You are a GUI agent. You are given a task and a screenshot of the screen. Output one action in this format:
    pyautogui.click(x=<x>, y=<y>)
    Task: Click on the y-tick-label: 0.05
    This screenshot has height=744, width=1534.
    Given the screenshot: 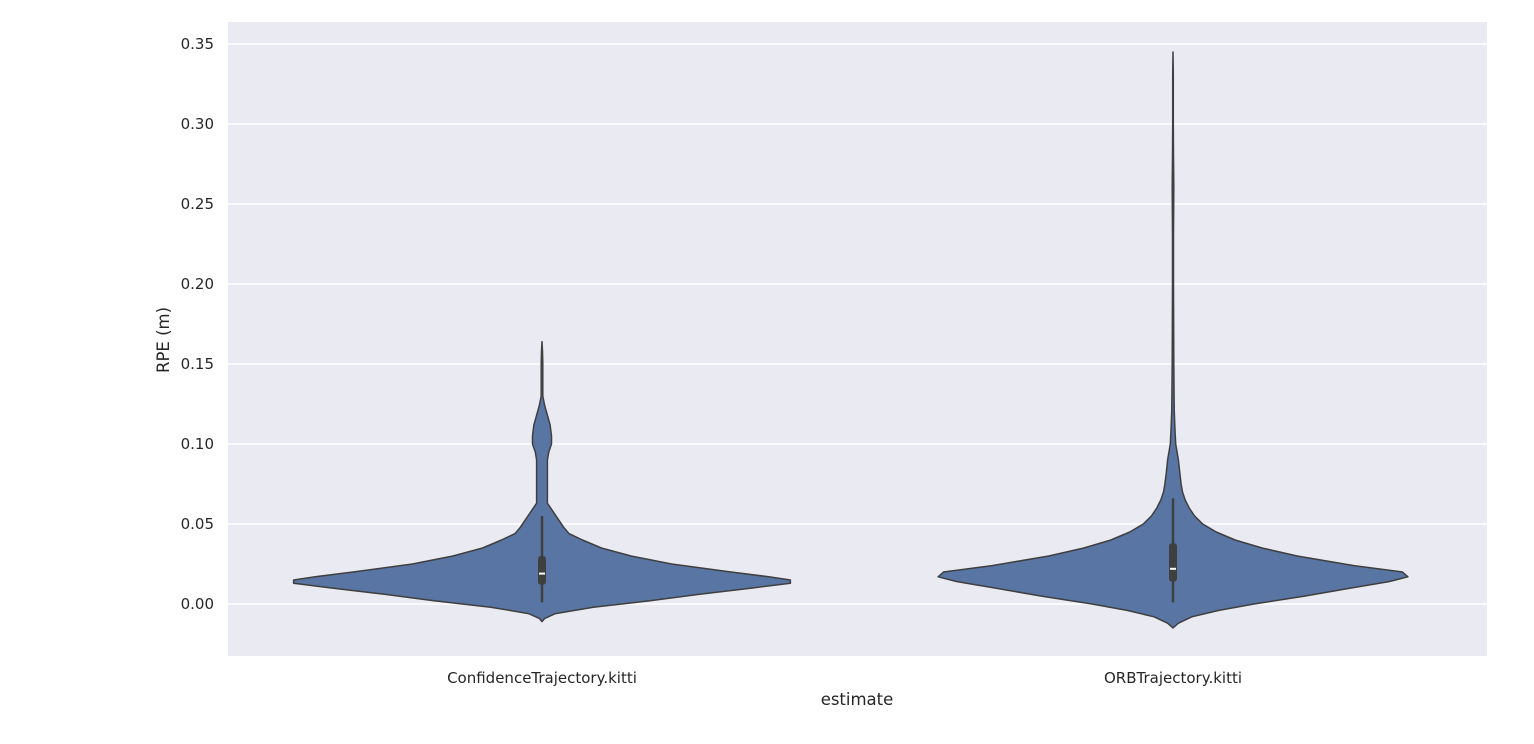 What is the action you would take?
    pyautogui.click(x=197, y=524)
    